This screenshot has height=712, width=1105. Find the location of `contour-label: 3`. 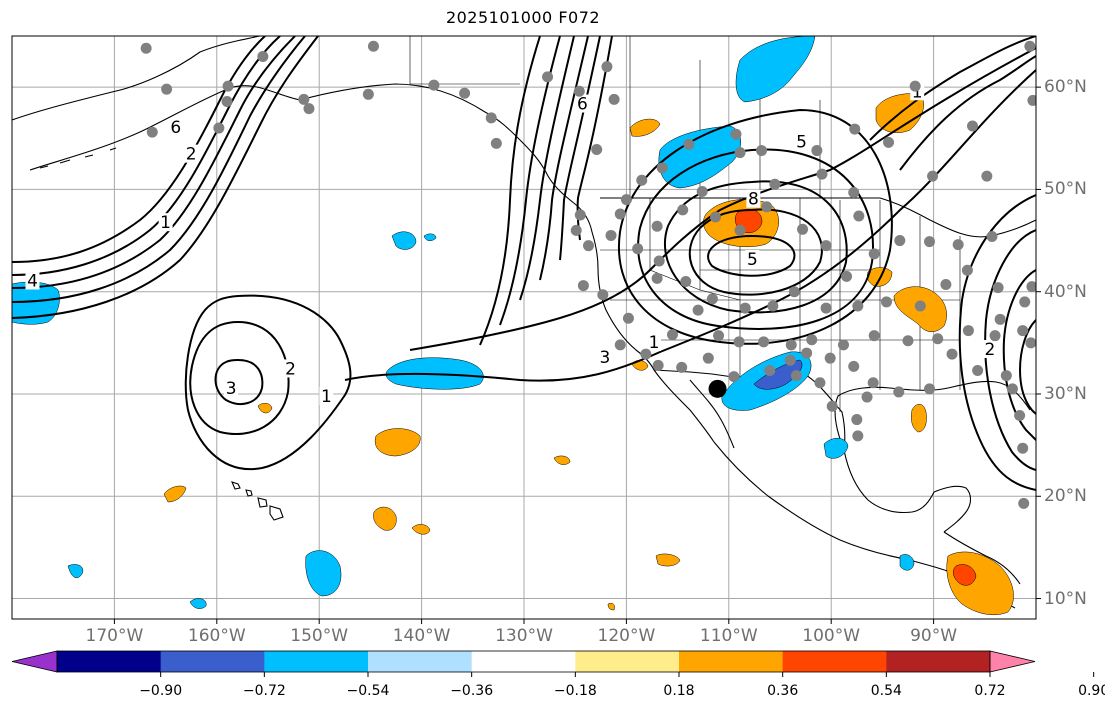

contour-label: 3 is located at coordinates (231, 389).